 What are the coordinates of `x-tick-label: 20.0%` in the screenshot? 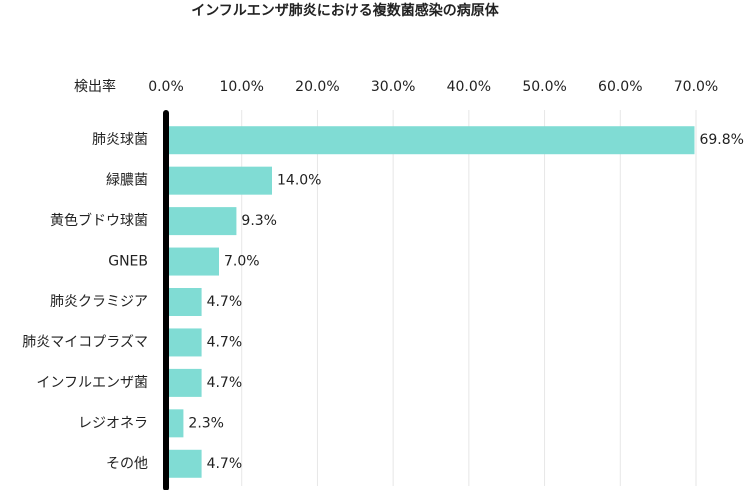 It's located at (317, 87).